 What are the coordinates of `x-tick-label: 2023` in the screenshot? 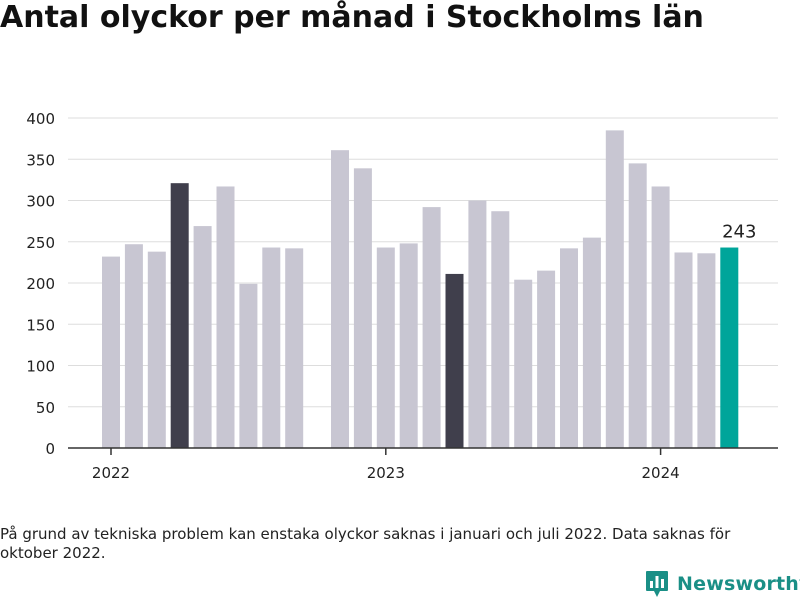 It's located at (386, 473).